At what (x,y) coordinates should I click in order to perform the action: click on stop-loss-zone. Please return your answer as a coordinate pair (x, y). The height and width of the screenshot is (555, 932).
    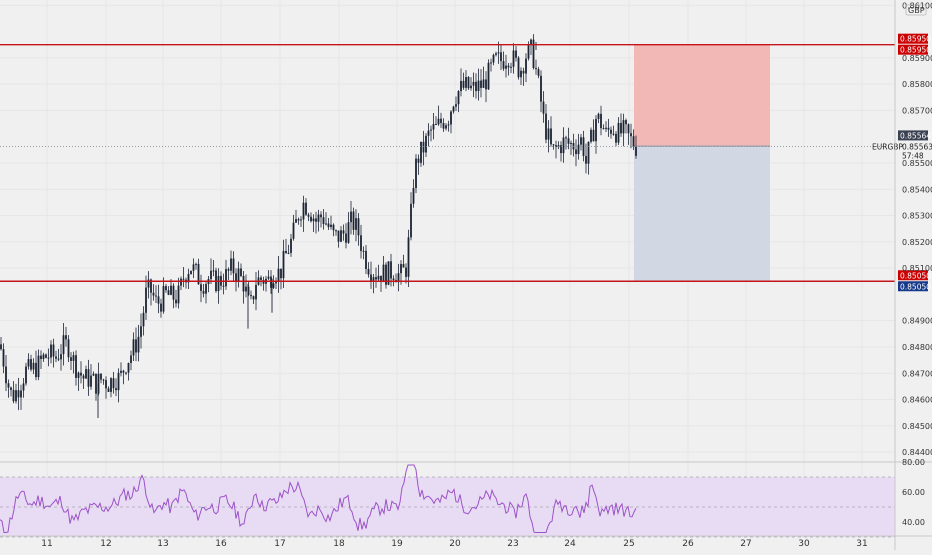
    Looking at the image, I should click on (702, 95).